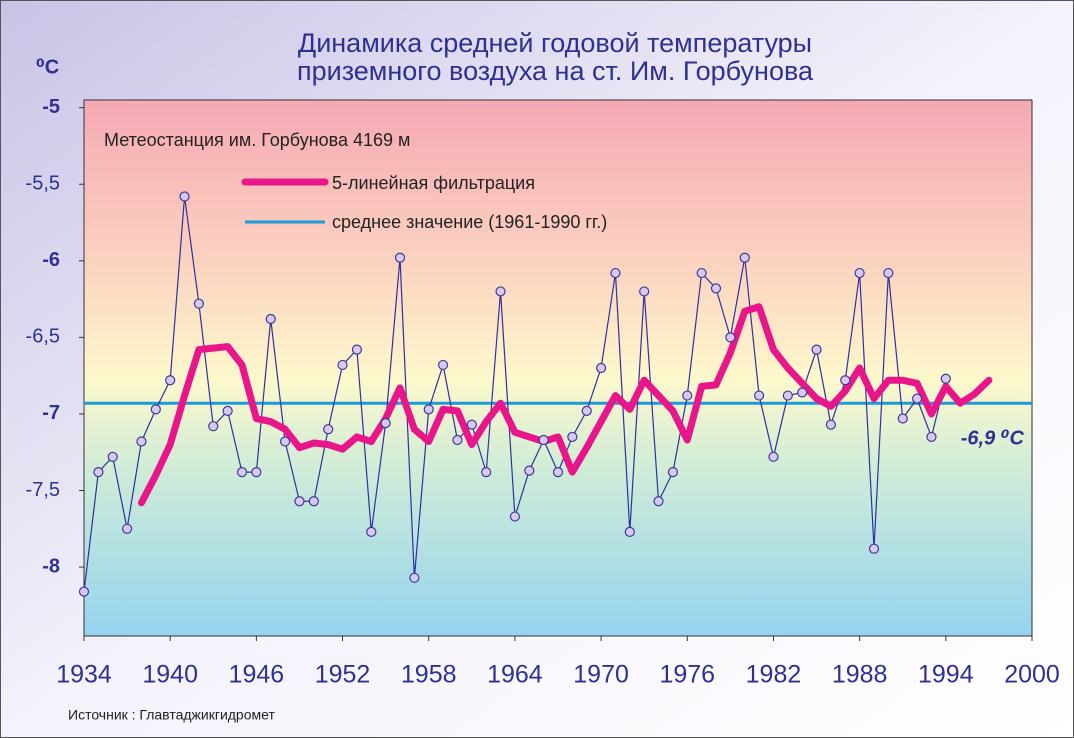 This screenshot has width=1074, height=738. Describe the element at coordinates (47, 67) in the screenshot. I see `y-unit: ⁰C` at that location.